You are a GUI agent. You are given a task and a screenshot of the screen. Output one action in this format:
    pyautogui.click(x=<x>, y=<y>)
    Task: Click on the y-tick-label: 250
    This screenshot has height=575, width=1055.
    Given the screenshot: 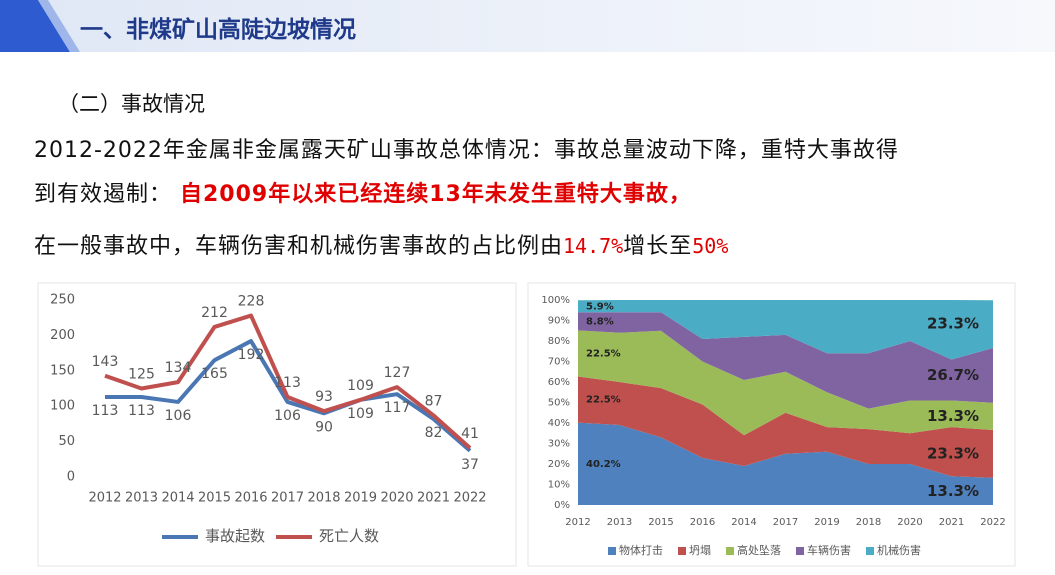 What is the action you would take?
    pyautogui.click(x=62, y=300)
    